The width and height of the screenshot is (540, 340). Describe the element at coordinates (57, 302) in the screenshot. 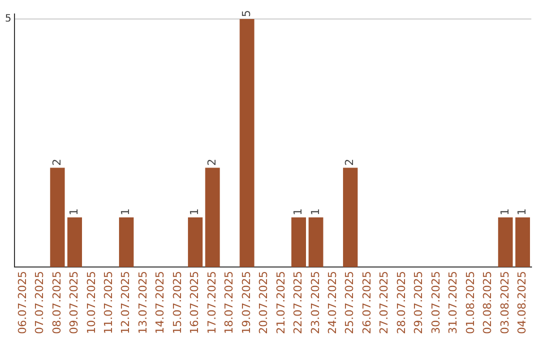

I see `x-tick-label: 08.07.2025` at that location.